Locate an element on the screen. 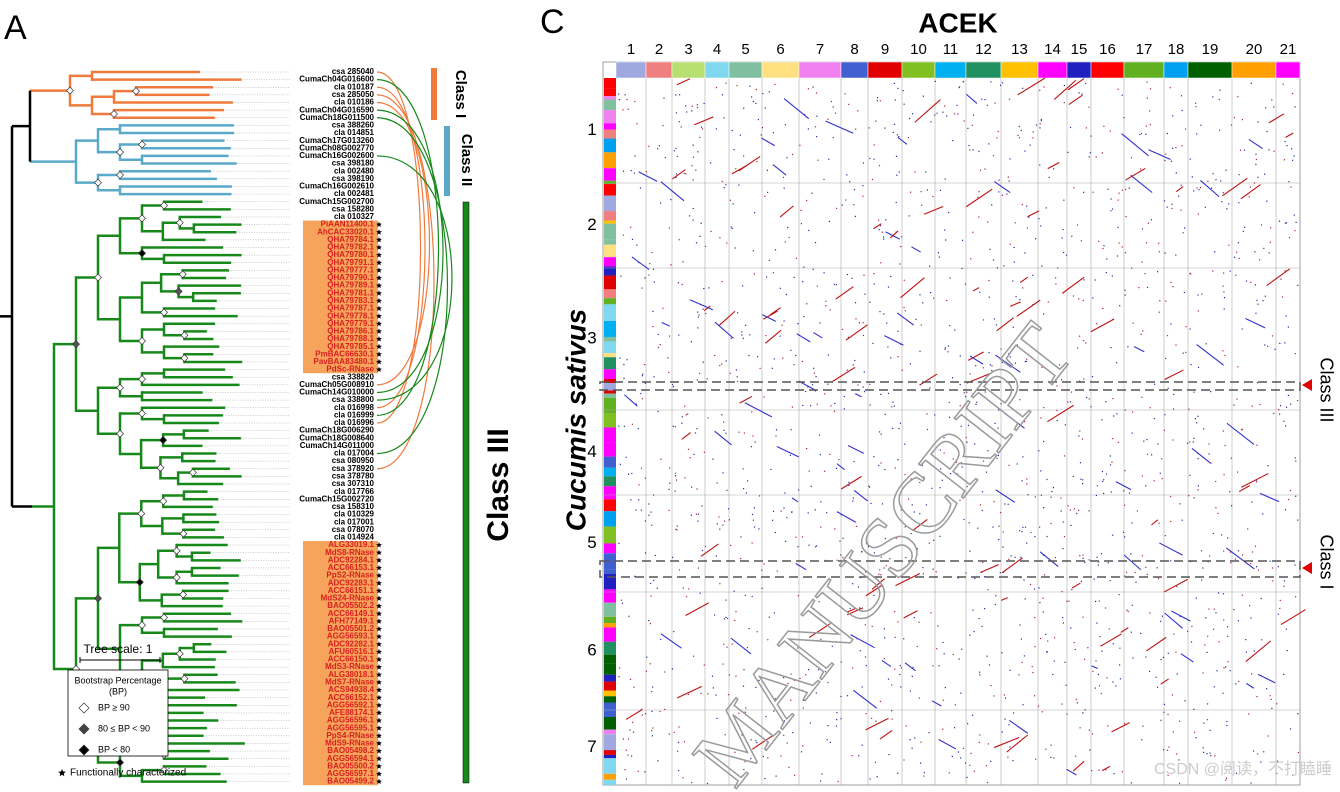 The image size is (1340, 792). leaf-label: CumaCh17G013260 is located at coordinates (336, 140).